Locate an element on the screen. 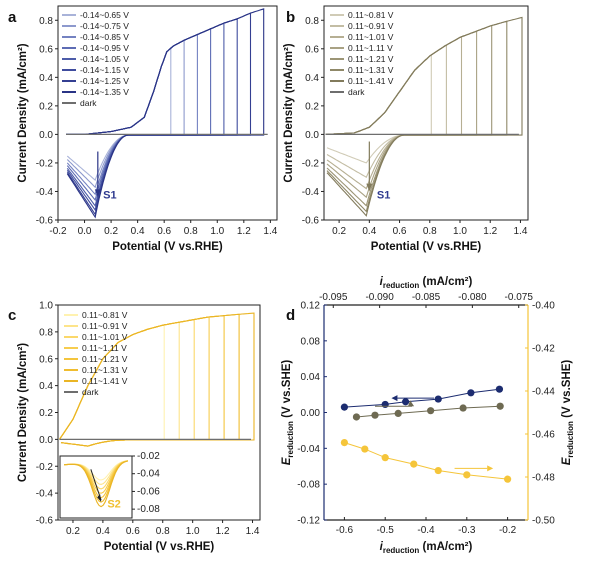 This screenshot has width=593, height=565. legend-entry: -0.14~0.95 V is located at coordinates (104, 48).